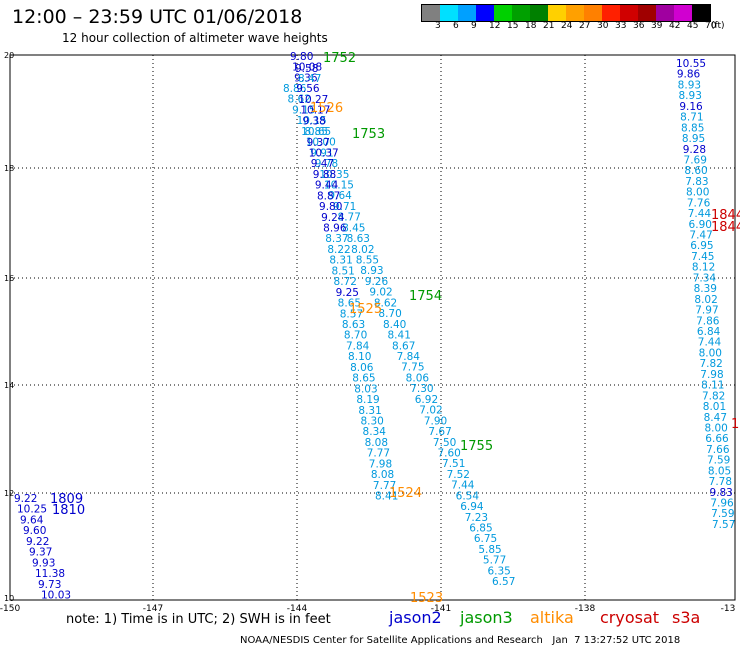 Image resolution: width=740 pixels, height=650 pixels. Describe the element at coordinates (340, 261) in the screenshot. I see `wave-height-value: 8.31` at that location.